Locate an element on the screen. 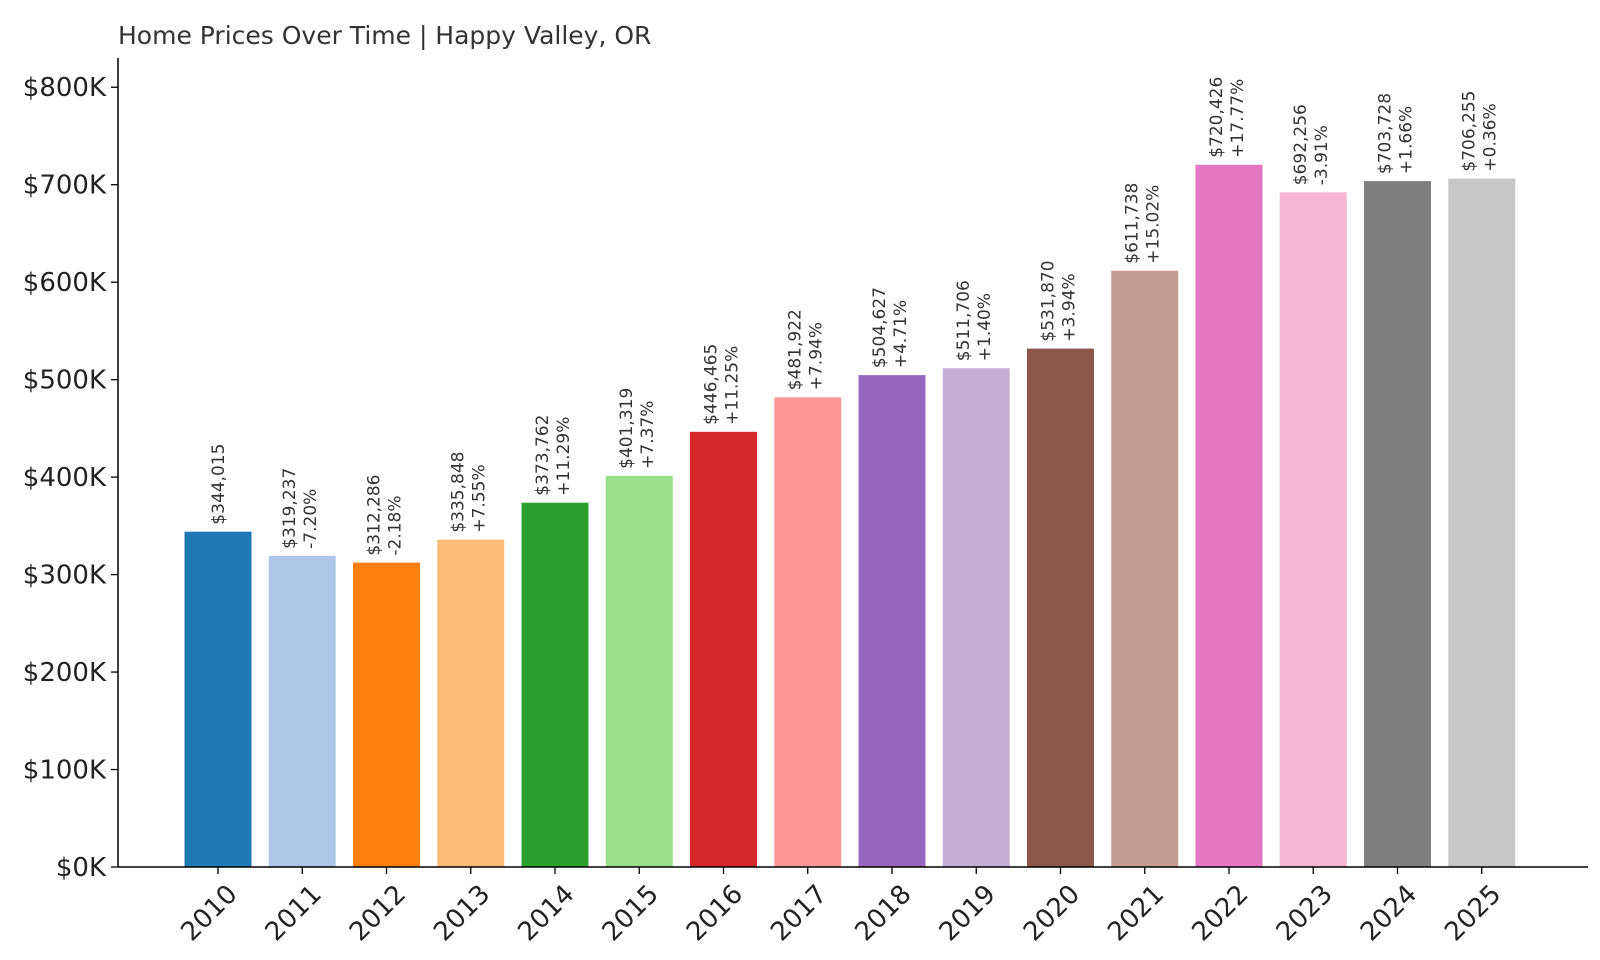  change-label-2019: +1.40% is located at coordinates (985, 327).